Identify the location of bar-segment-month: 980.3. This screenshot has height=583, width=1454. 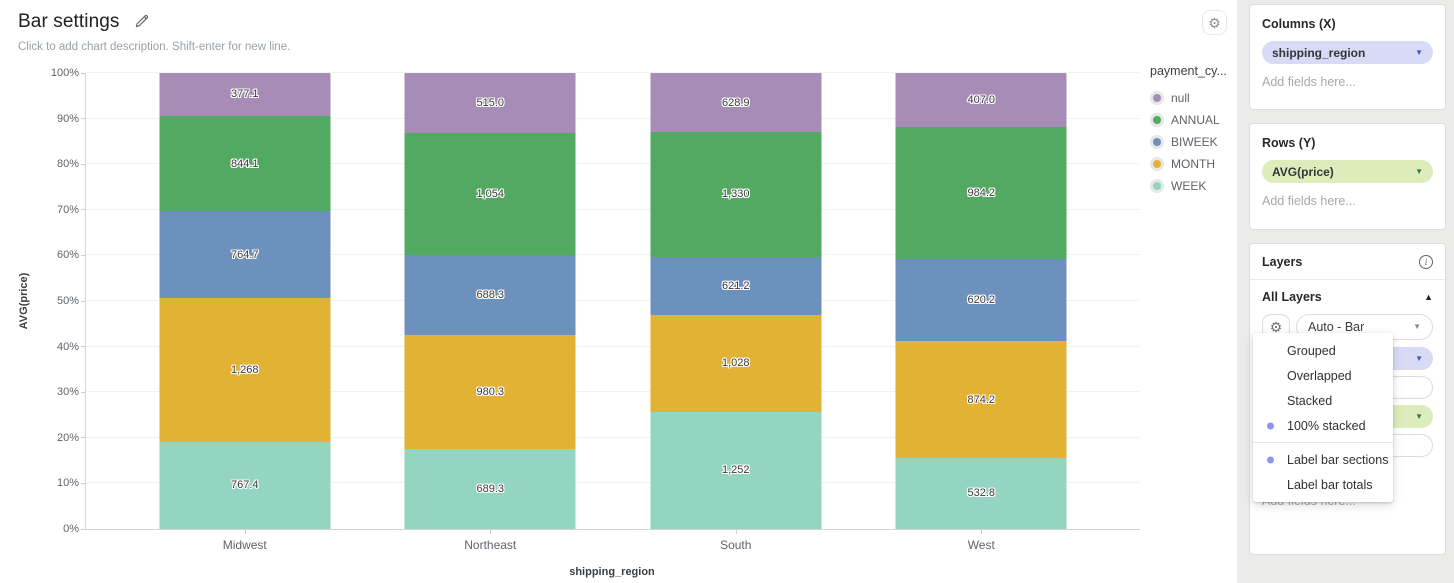
(490, 392).